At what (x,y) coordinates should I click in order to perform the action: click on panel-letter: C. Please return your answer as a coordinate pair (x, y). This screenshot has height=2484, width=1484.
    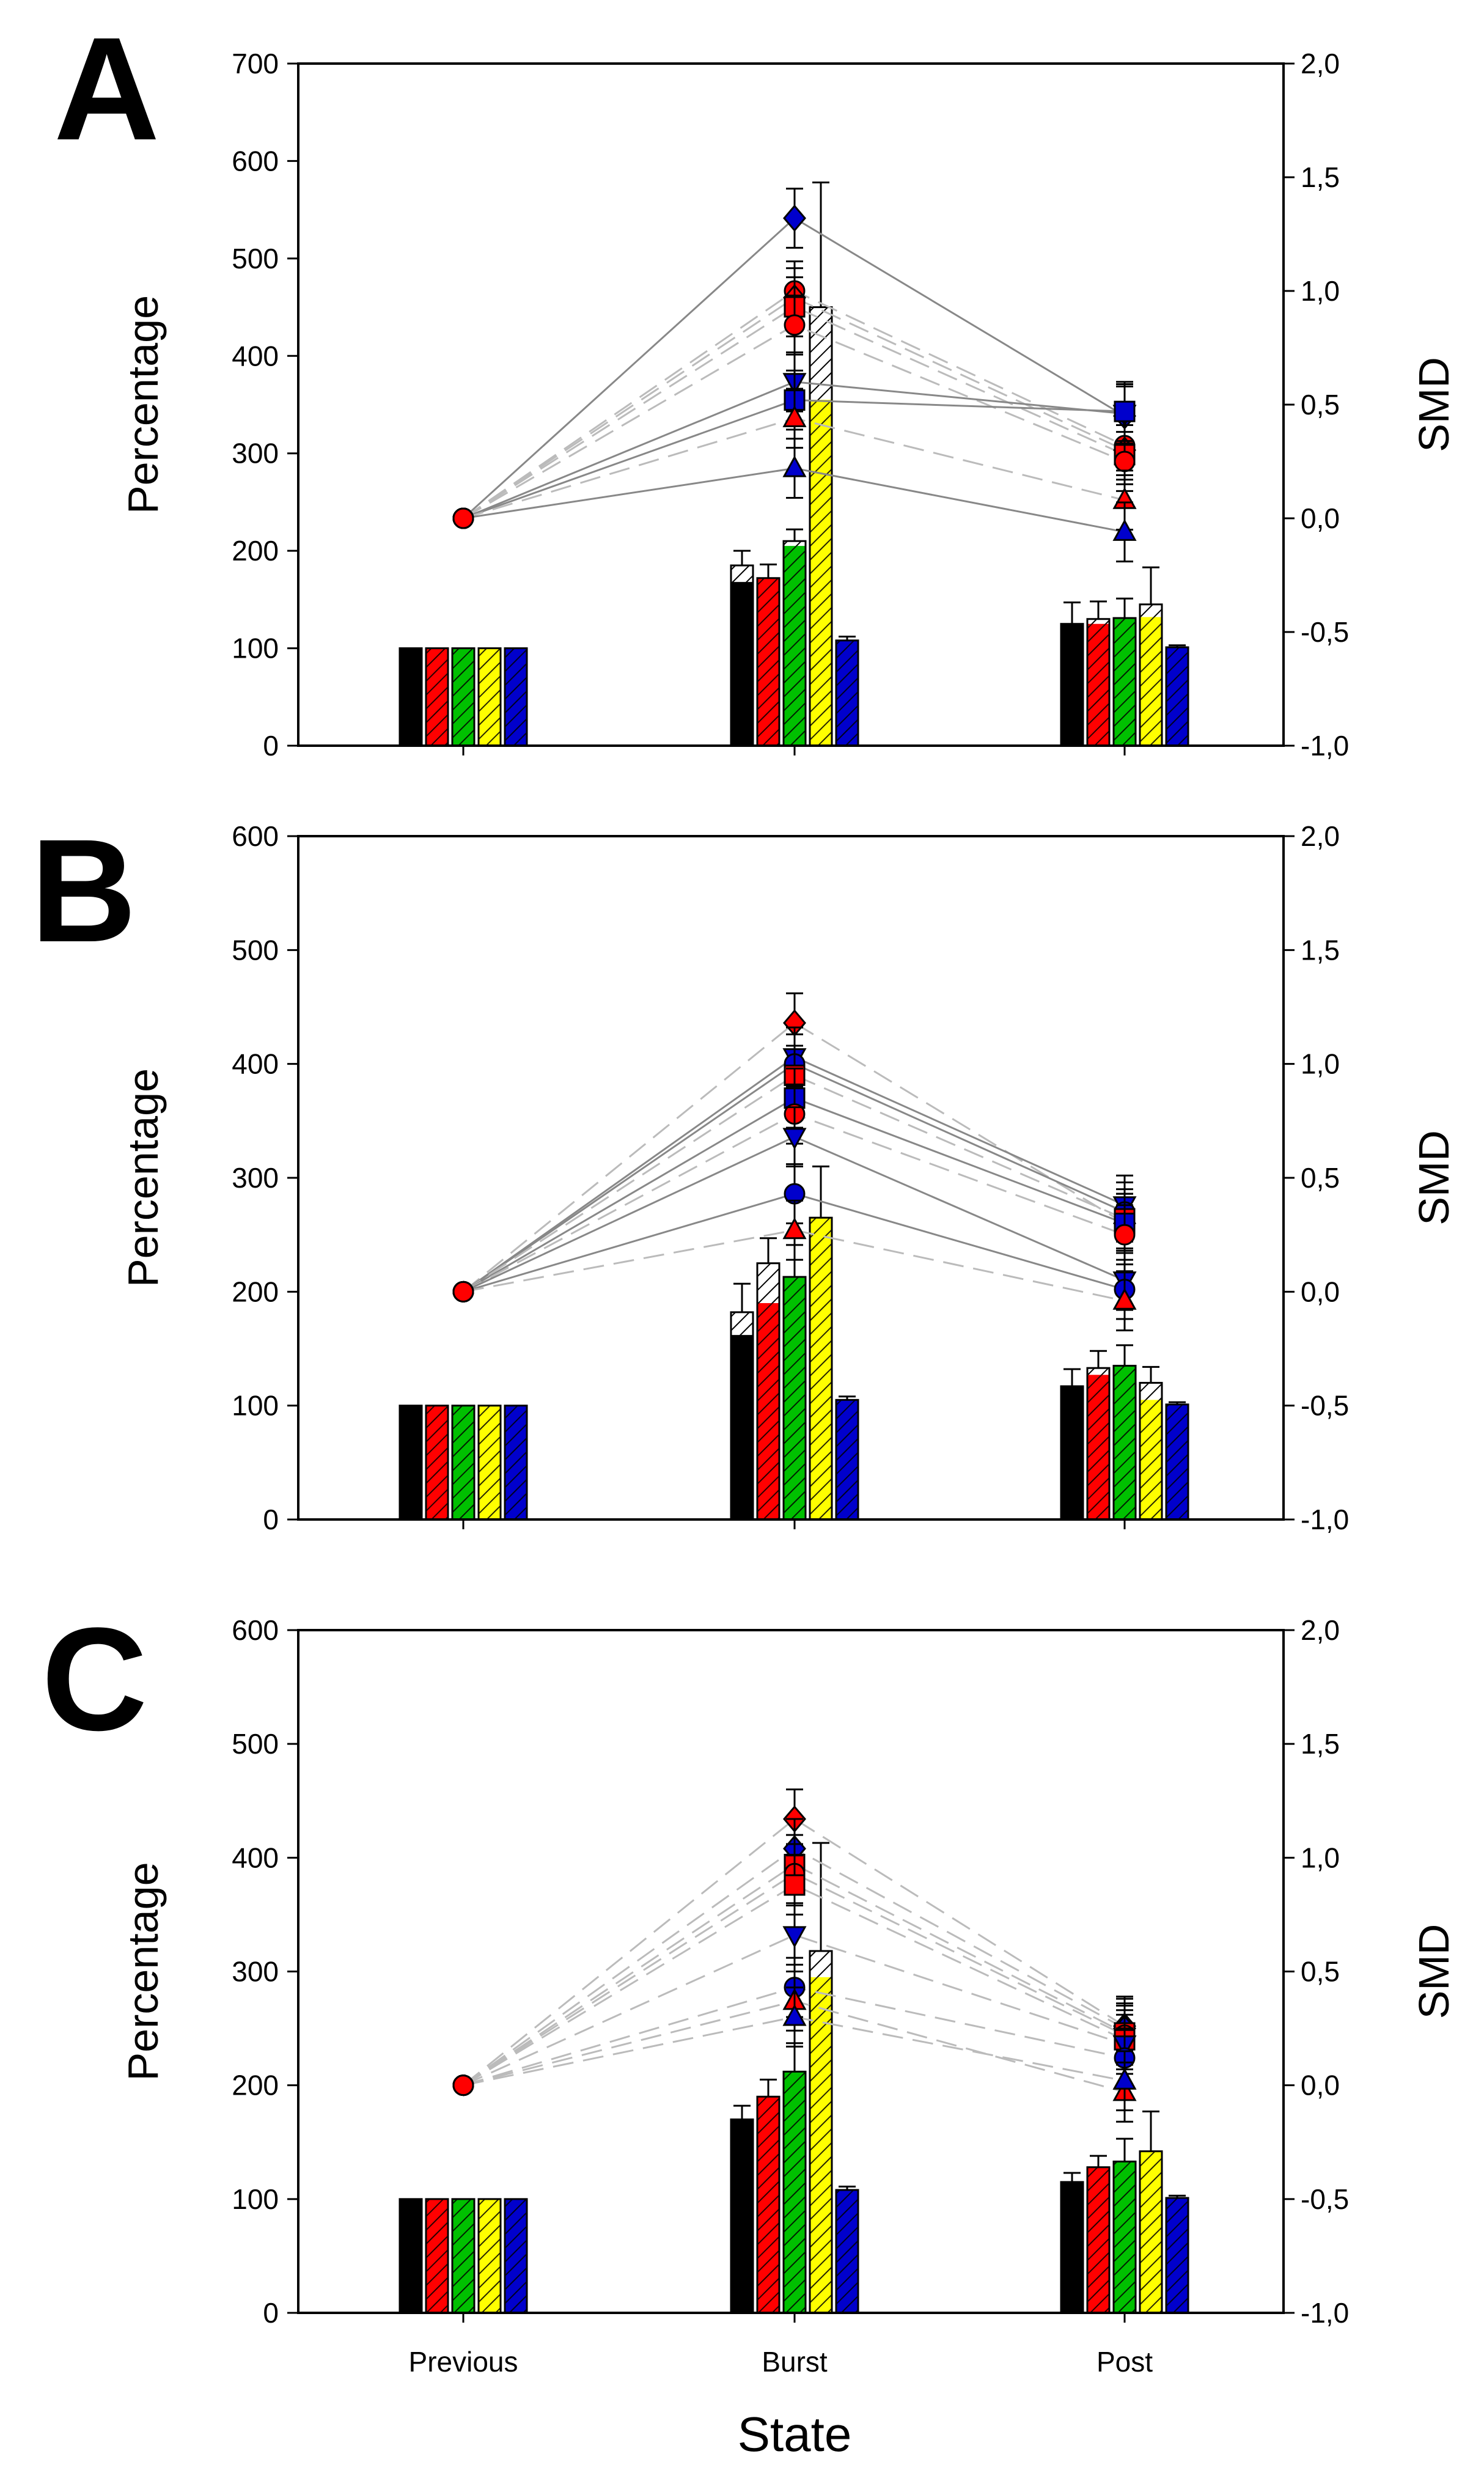
    Looking at the image, I should click on (94, 1679).